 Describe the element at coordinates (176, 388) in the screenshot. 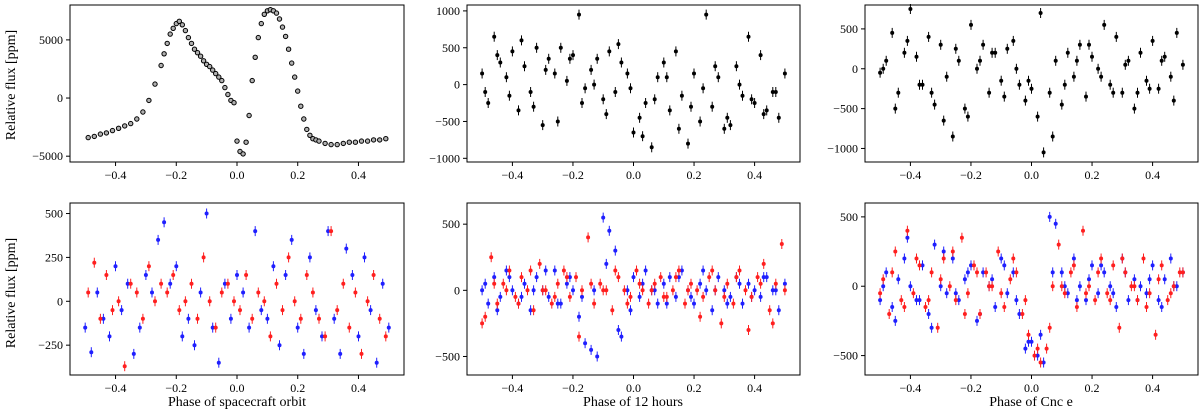

I see `x-tick-label: −0.2` at that location.